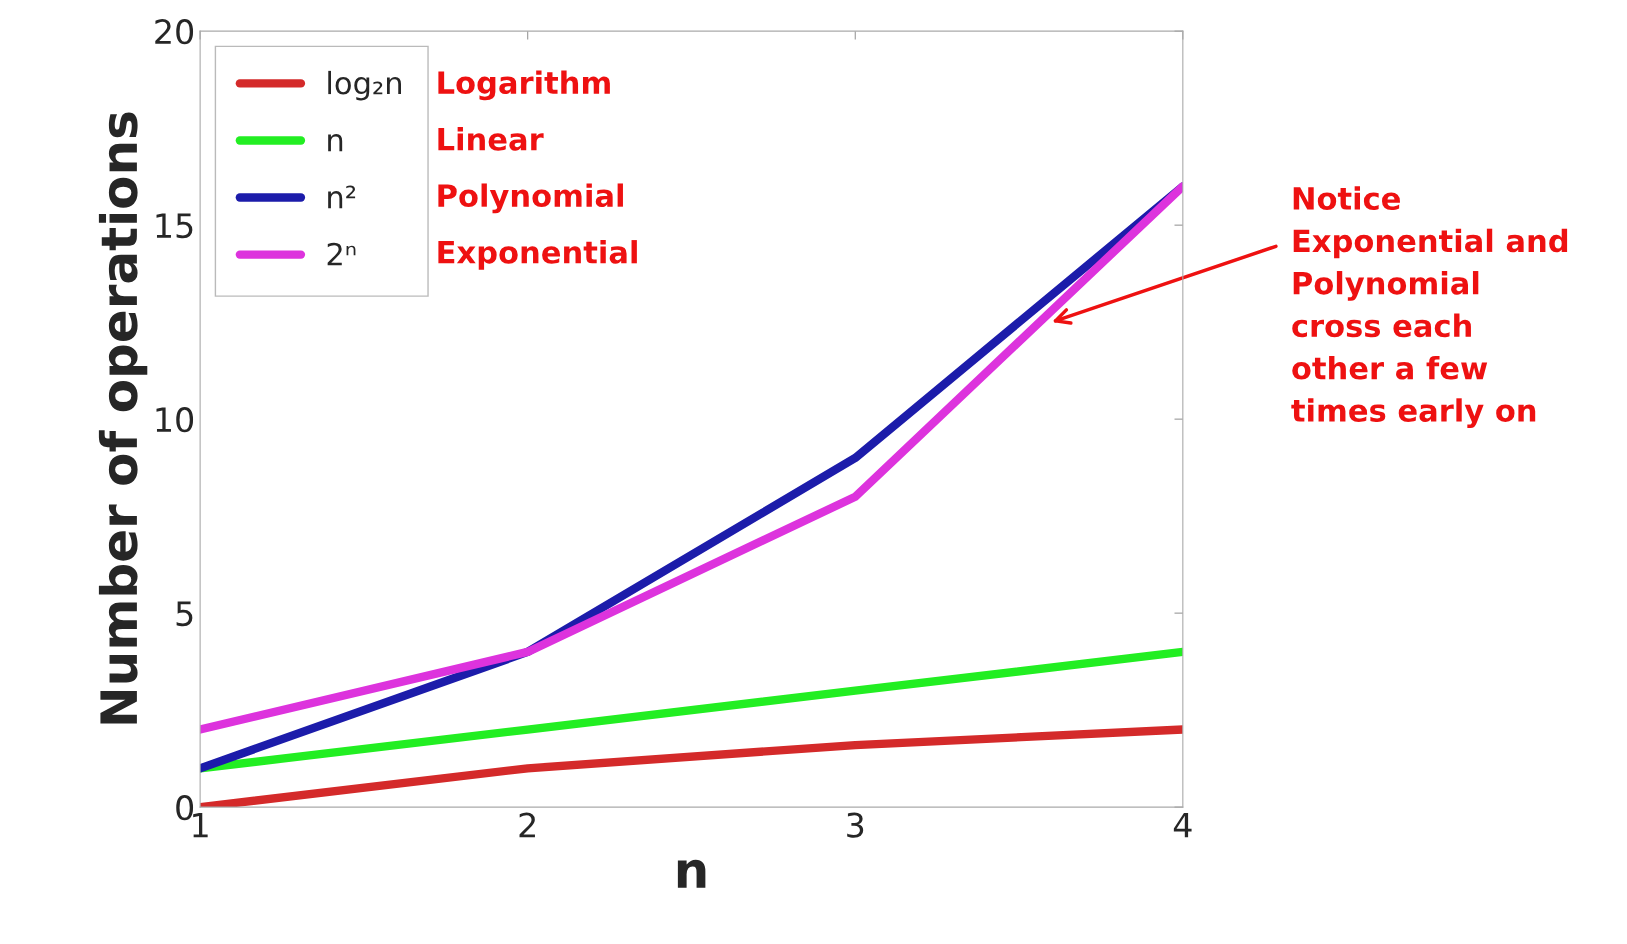 The image size is (1627, 944). What do you see at coordinates (530, 198) in the screenshot?
I see `annotation: Polynomial` at bounding box center [530, 198].